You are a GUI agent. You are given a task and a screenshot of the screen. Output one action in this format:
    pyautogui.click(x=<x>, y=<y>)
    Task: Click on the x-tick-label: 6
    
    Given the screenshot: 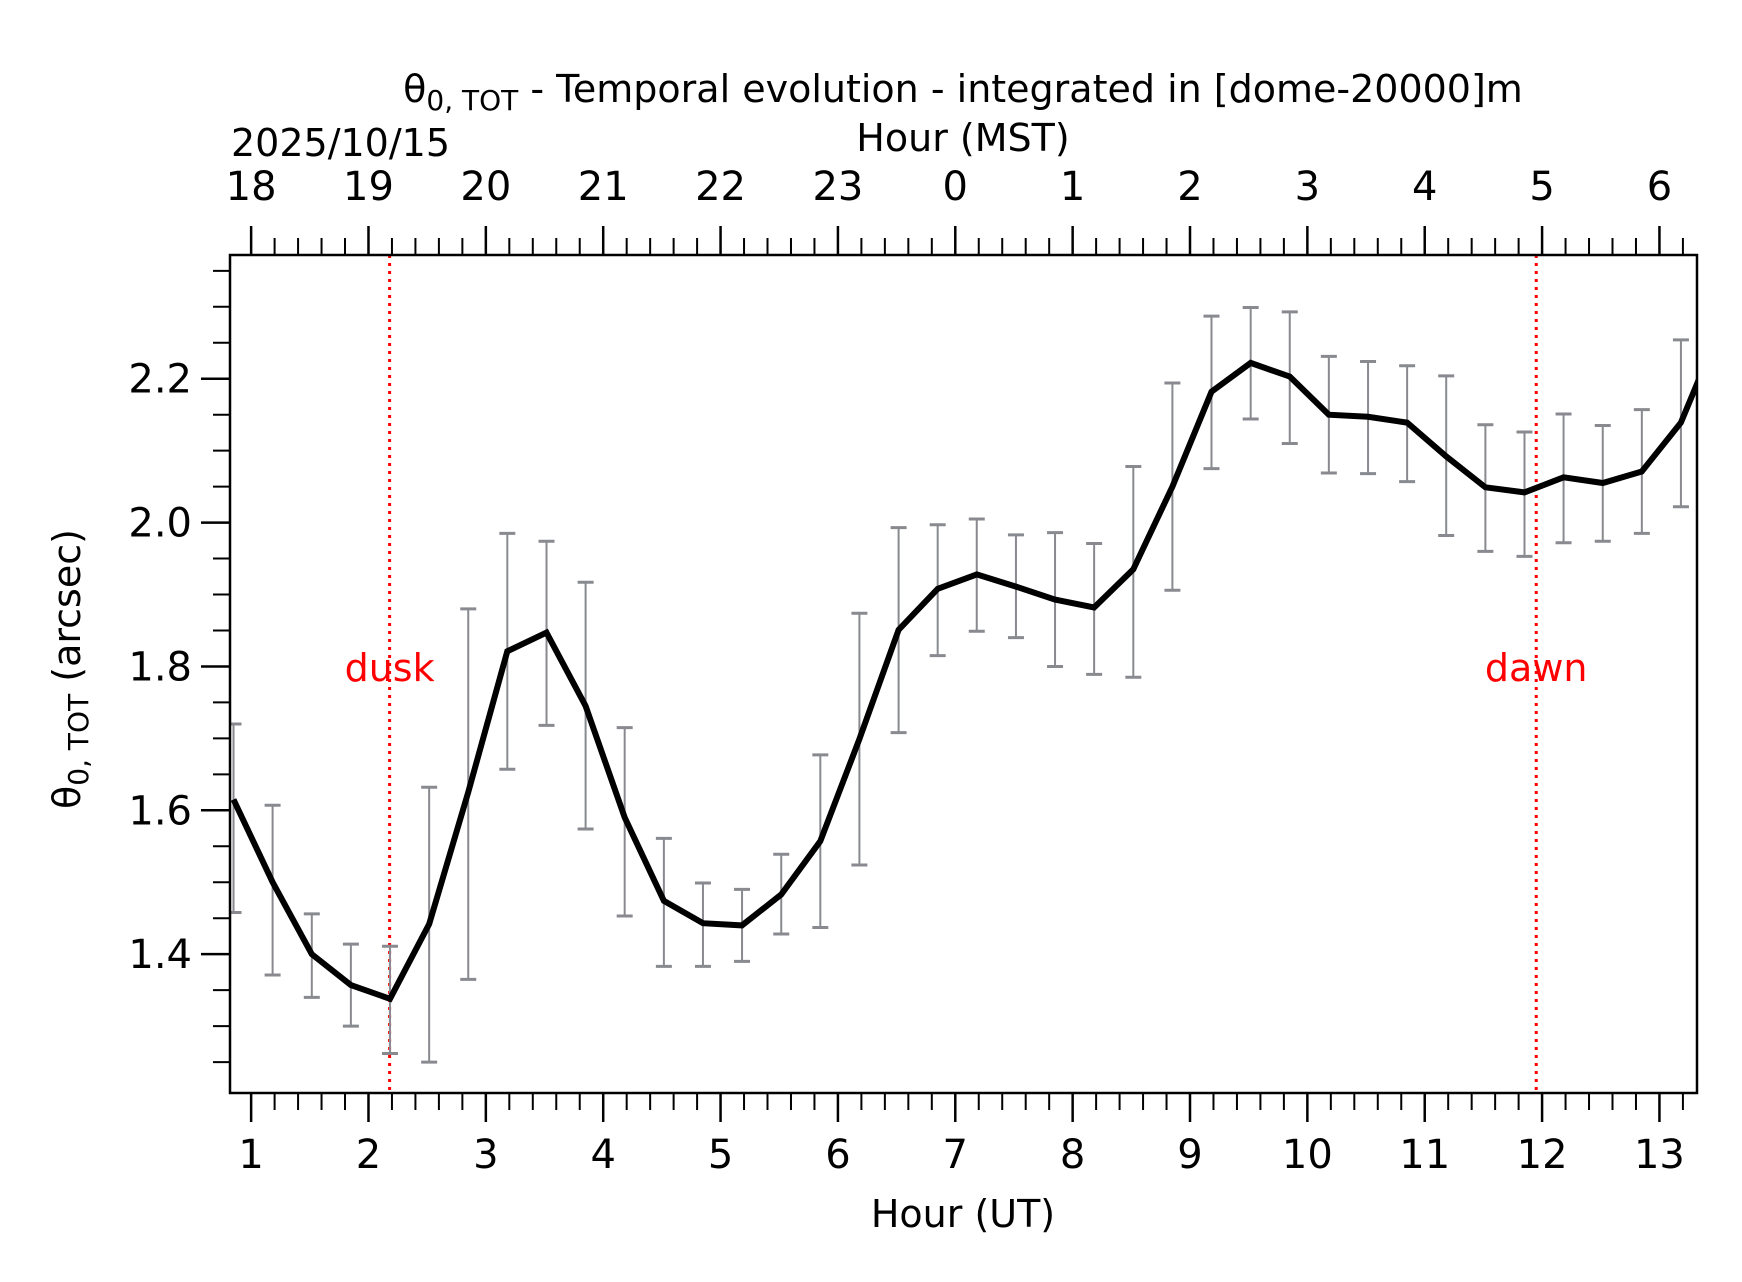 What is the action you would take?
    pyautogui.click(x=837, y=1155)
    